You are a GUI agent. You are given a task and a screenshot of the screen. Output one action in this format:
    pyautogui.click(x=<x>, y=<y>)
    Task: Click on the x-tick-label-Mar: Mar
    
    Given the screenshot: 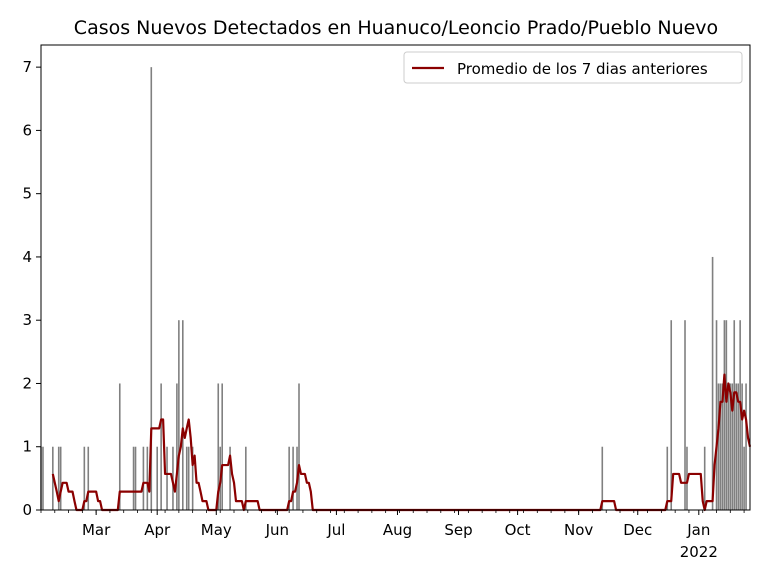 What is the action you would take?
    pyautogui.click(x=96, y=530)
    